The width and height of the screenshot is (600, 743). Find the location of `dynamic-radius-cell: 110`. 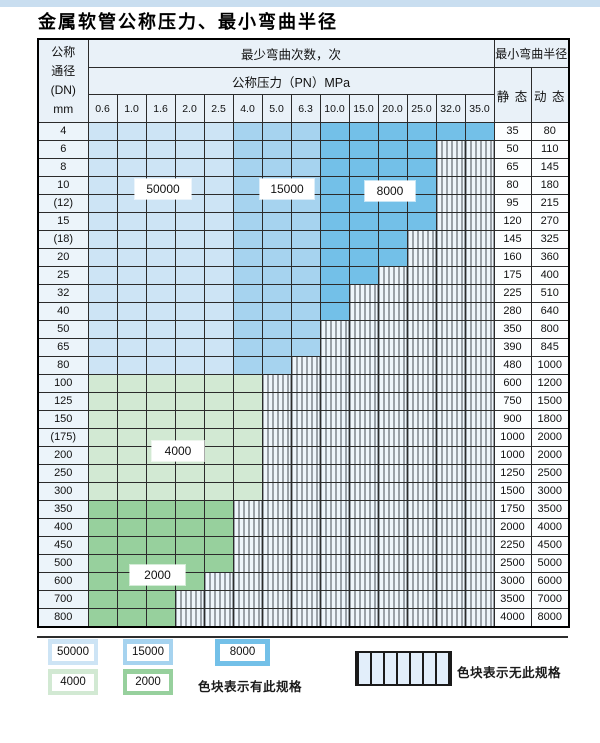

dynamic-radius-cell: 110 is located at coordinates (550, 149).